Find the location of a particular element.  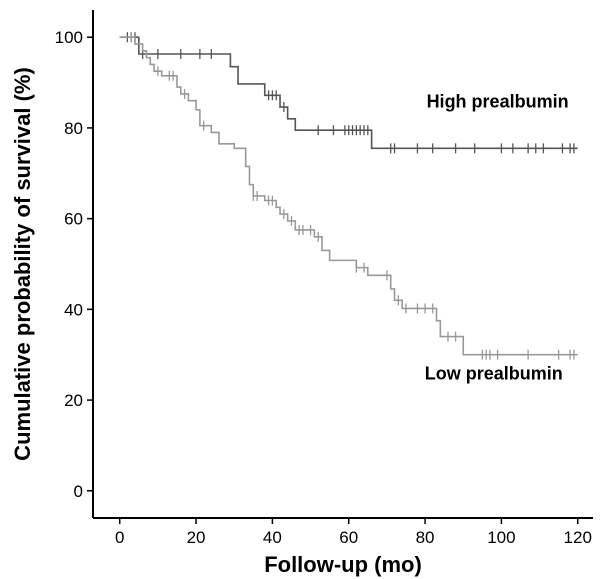

x-tick-label: 20 is located at coordinates (196, 537).